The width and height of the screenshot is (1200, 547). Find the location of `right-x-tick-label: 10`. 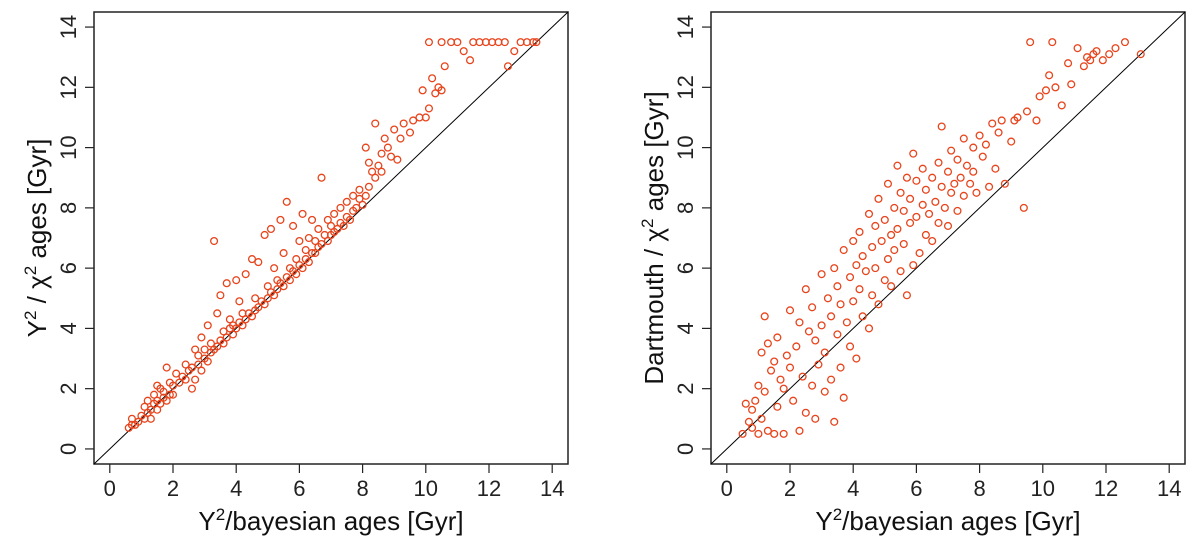

right-x-tick-label: 10 is located at coordinates (1043, 488).